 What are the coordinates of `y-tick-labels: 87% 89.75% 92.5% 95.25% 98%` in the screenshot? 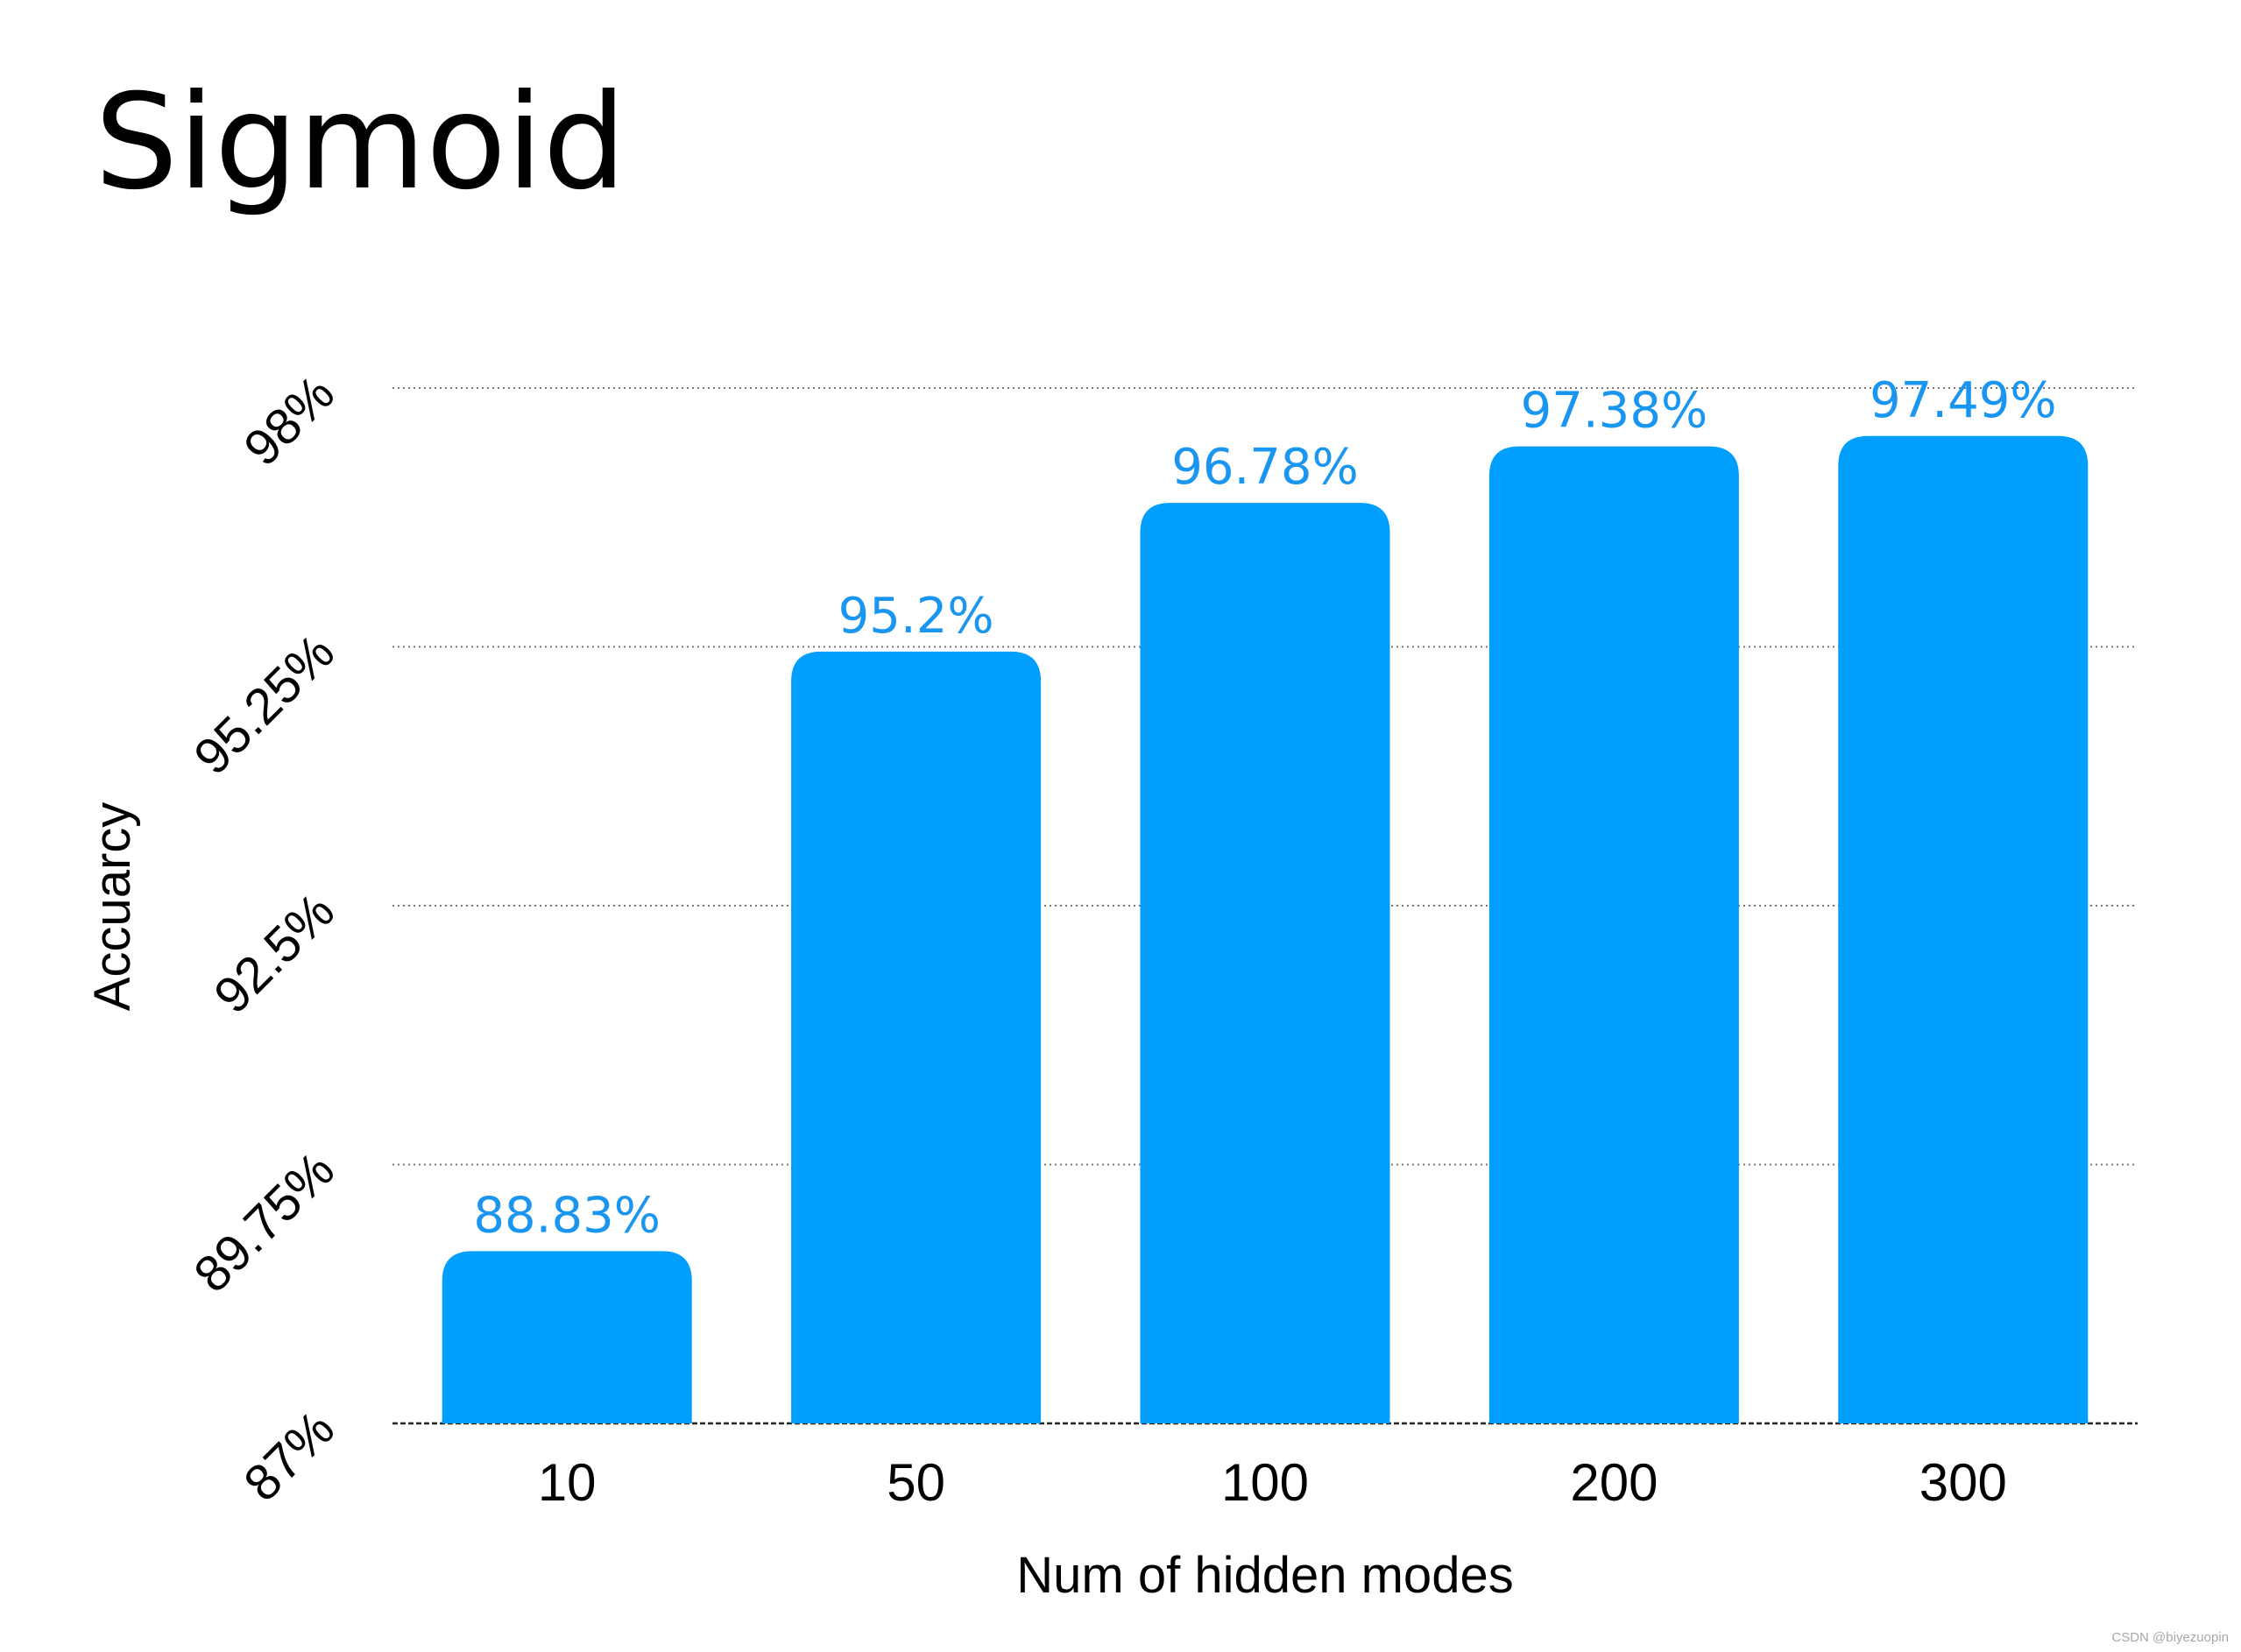 It's located at (264, 938).